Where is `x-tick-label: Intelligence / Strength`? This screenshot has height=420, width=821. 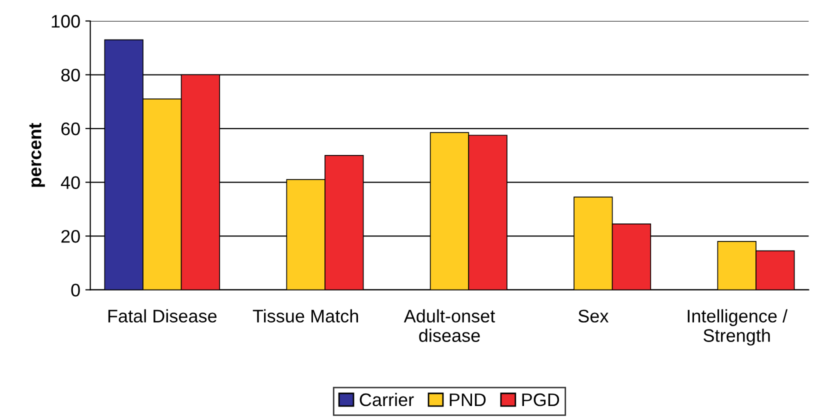
x-tick-label: Intelligence / Strength is located at coordinates (738, 327).